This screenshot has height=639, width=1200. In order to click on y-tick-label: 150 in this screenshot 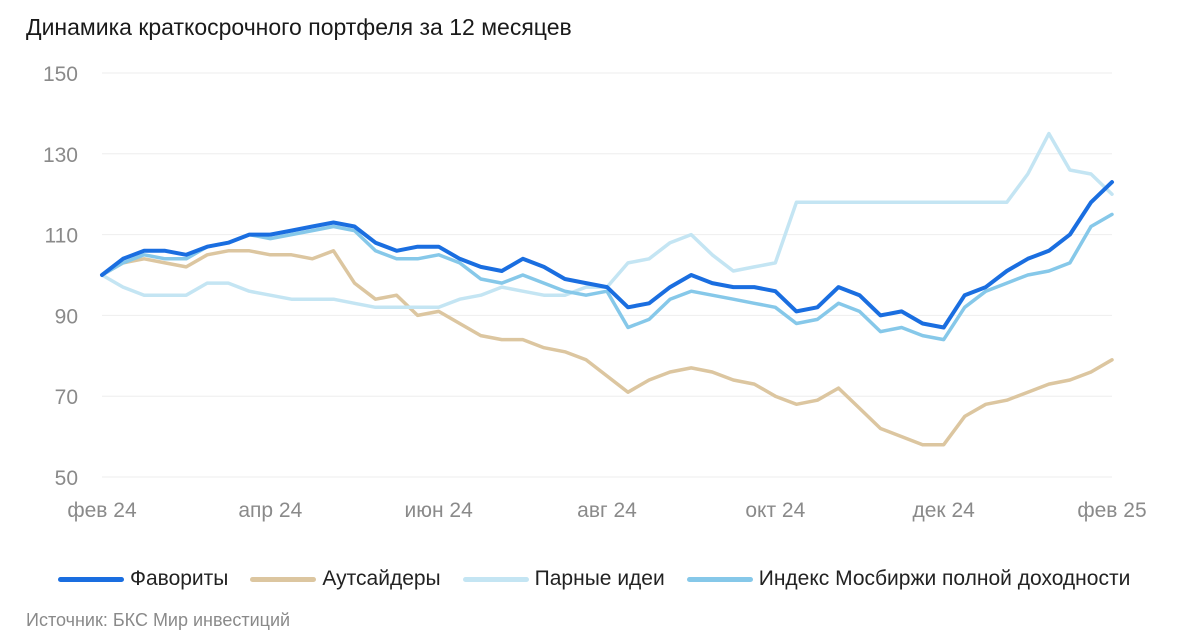, I will do `click(60, 74)`.